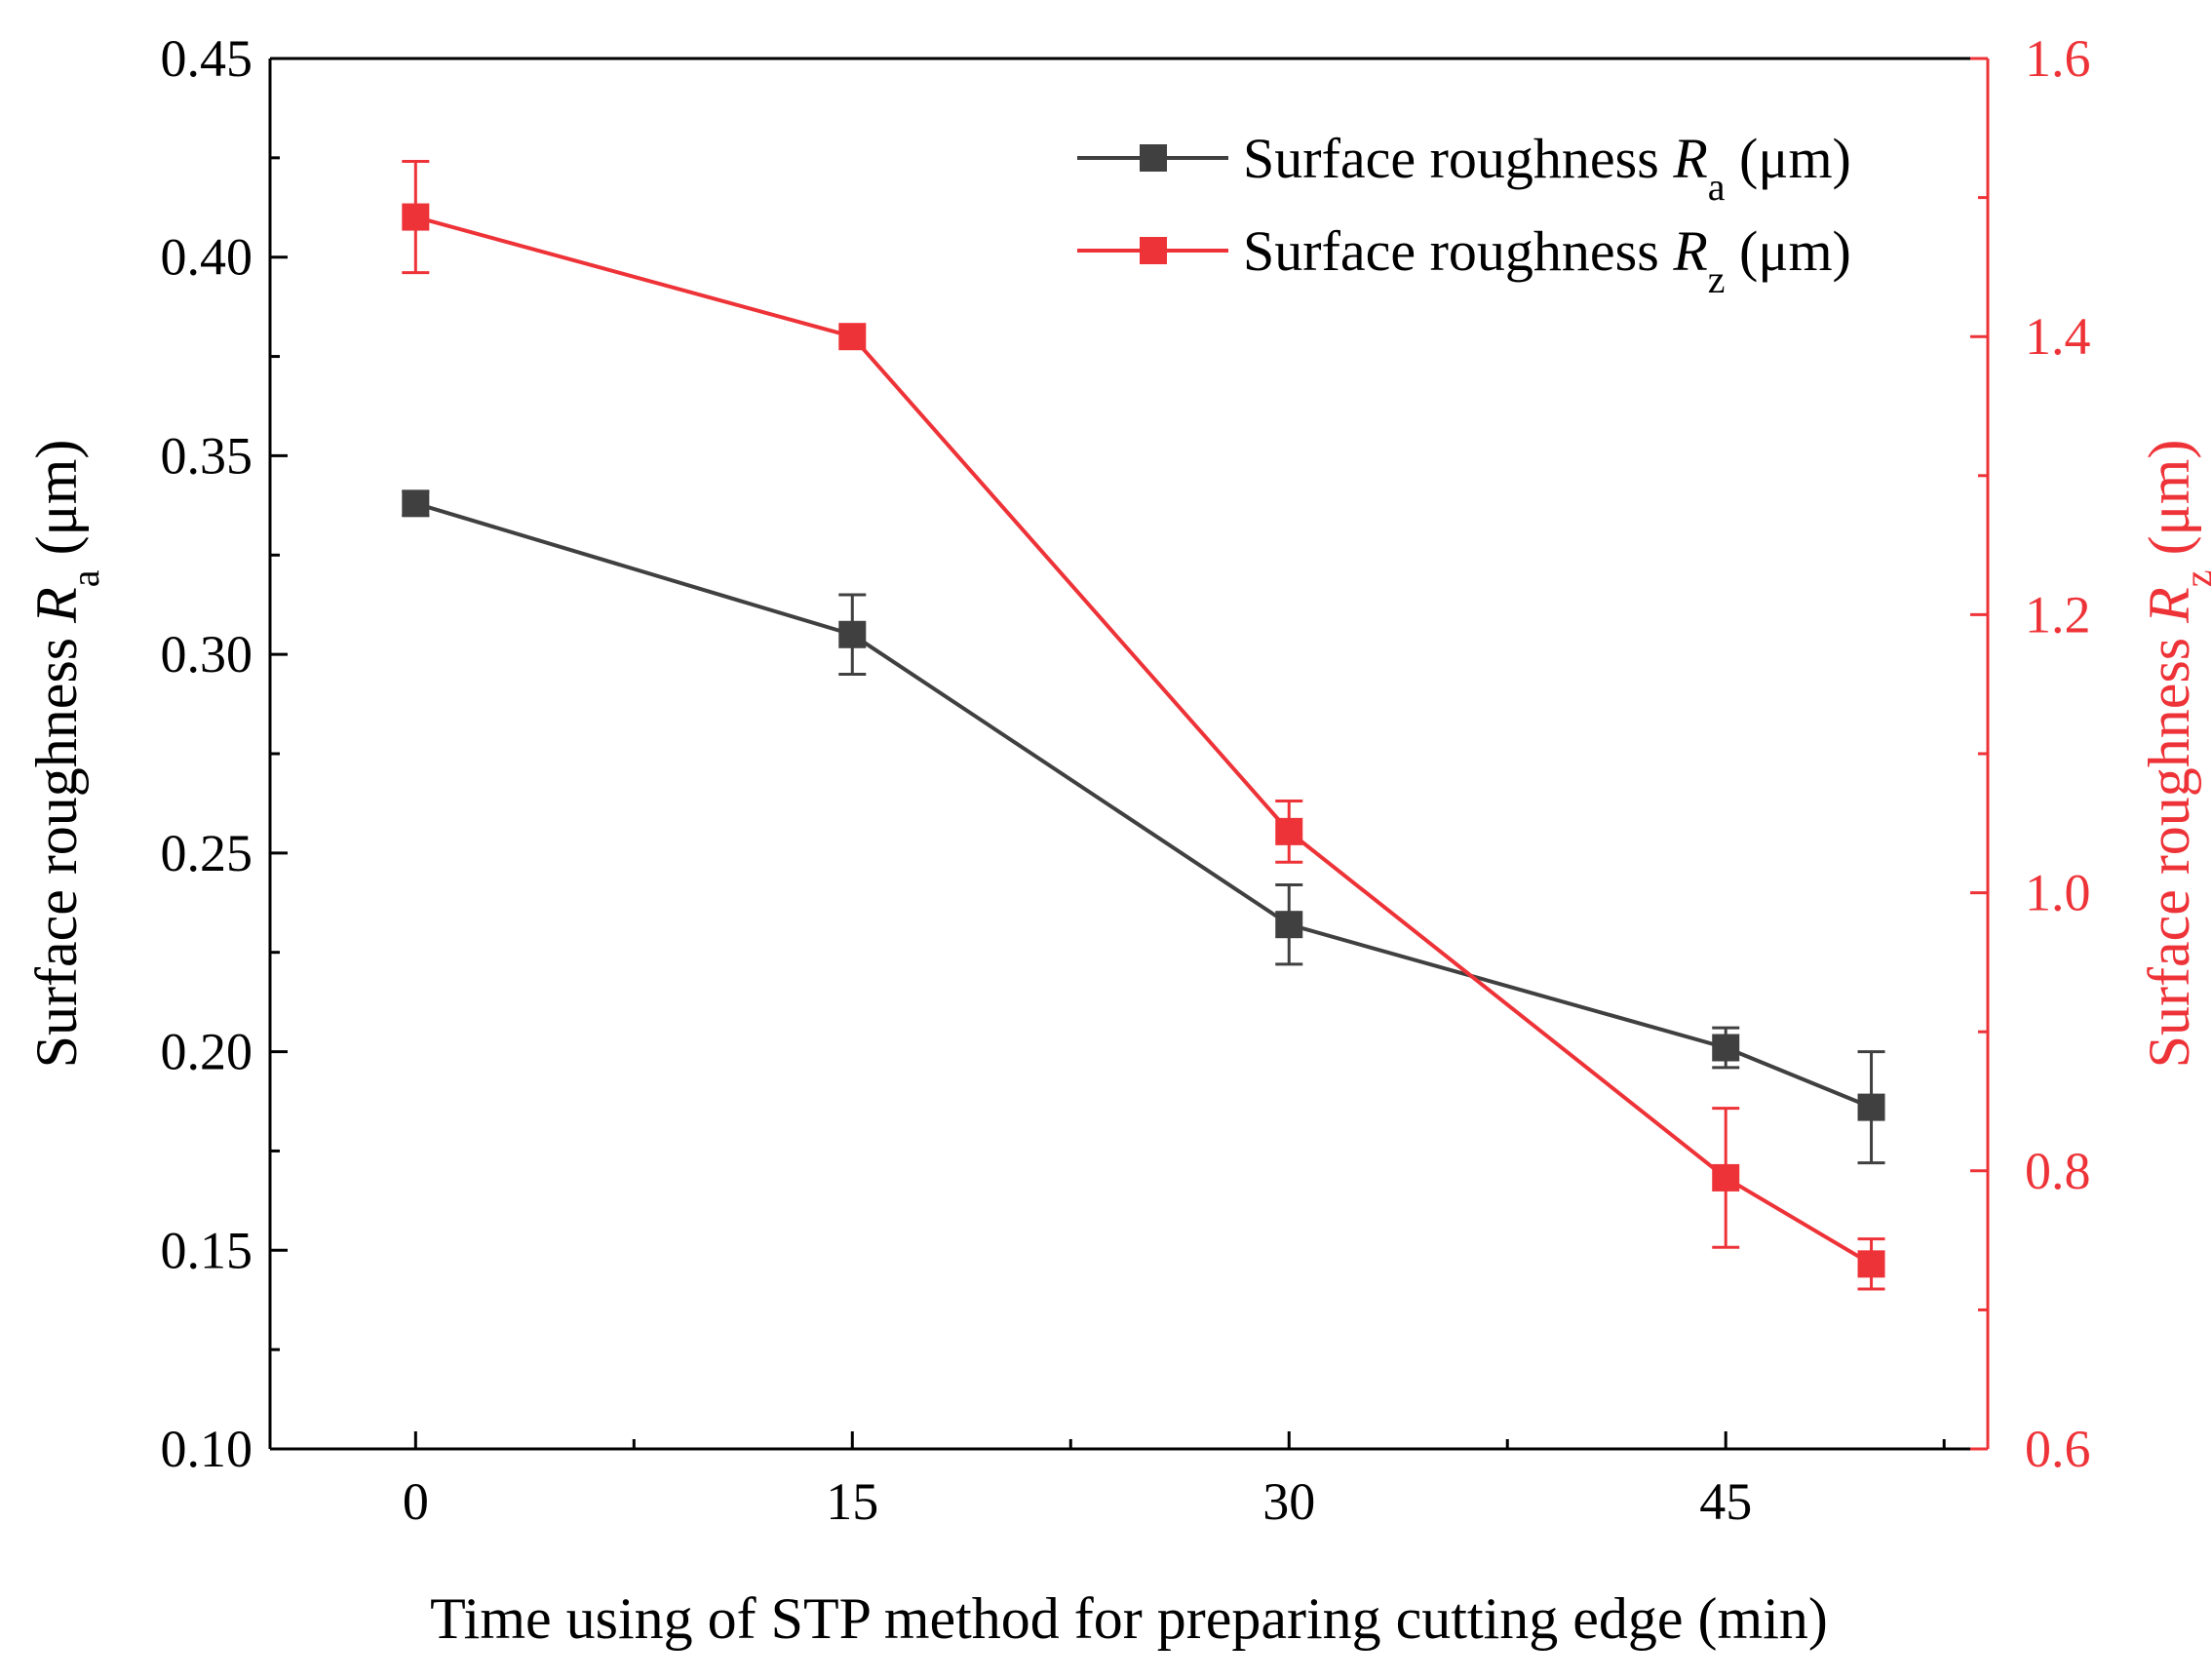  What do you see at coordinates (207, 654) in the screenshot?
I see `left-y-tick-label: 0.30` at bounding box center [207, 654].